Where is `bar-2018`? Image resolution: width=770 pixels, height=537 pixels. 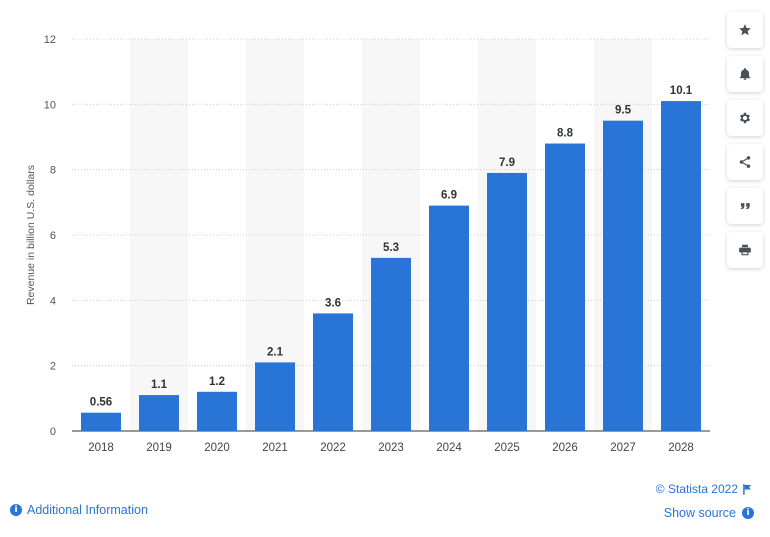
bar-2018 is located at coordinates (101, 421).